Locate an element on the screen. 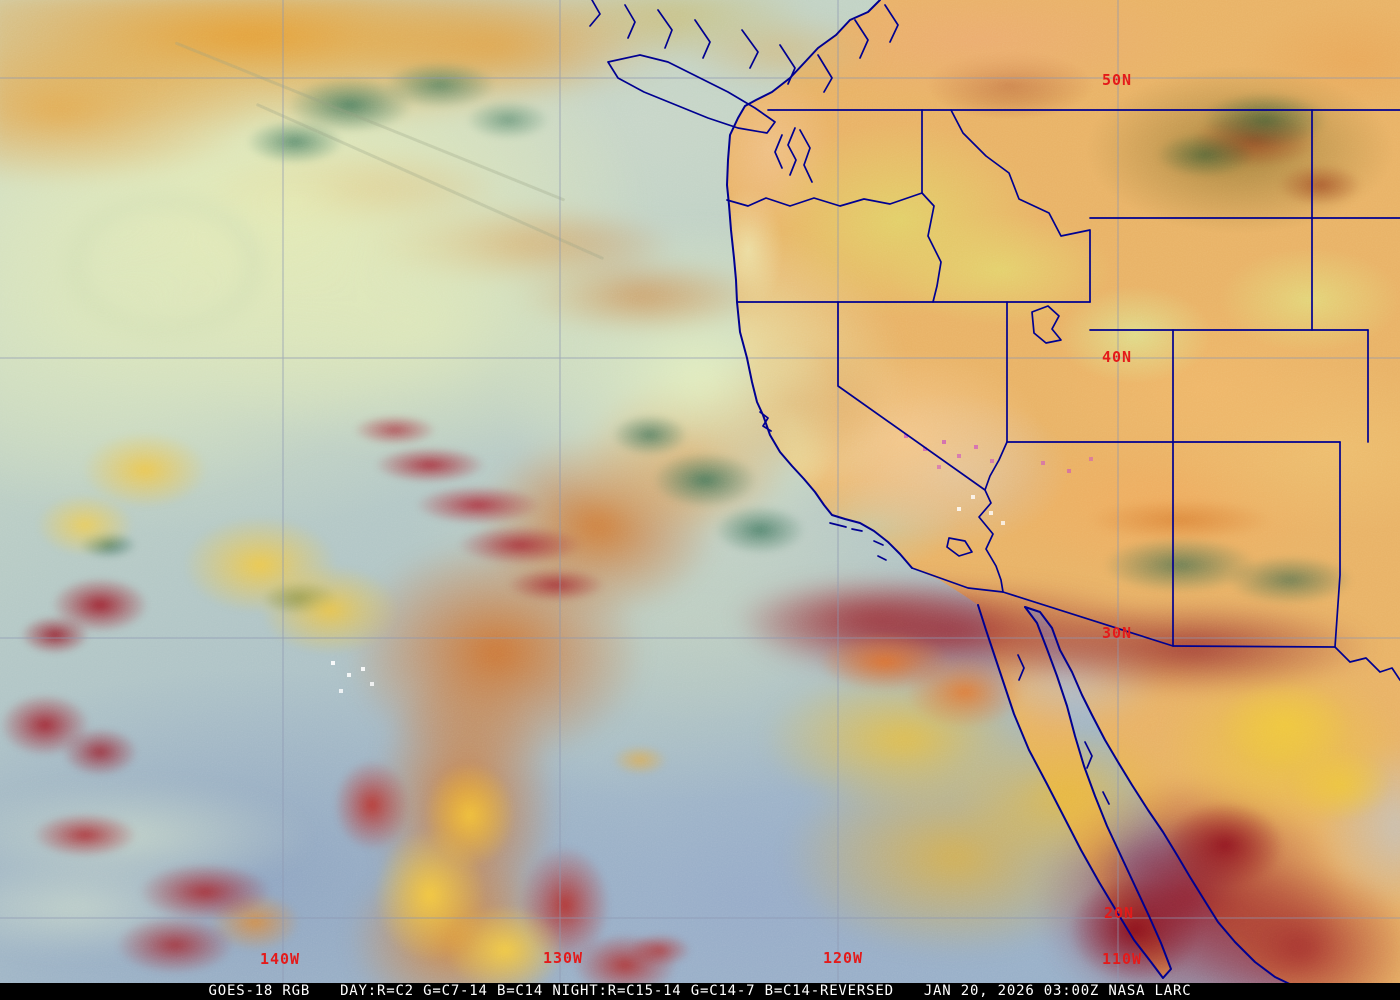 This screenshot has width=1400, height=1000. lon-label-130w: 130W is located at coordinates (563, 958).